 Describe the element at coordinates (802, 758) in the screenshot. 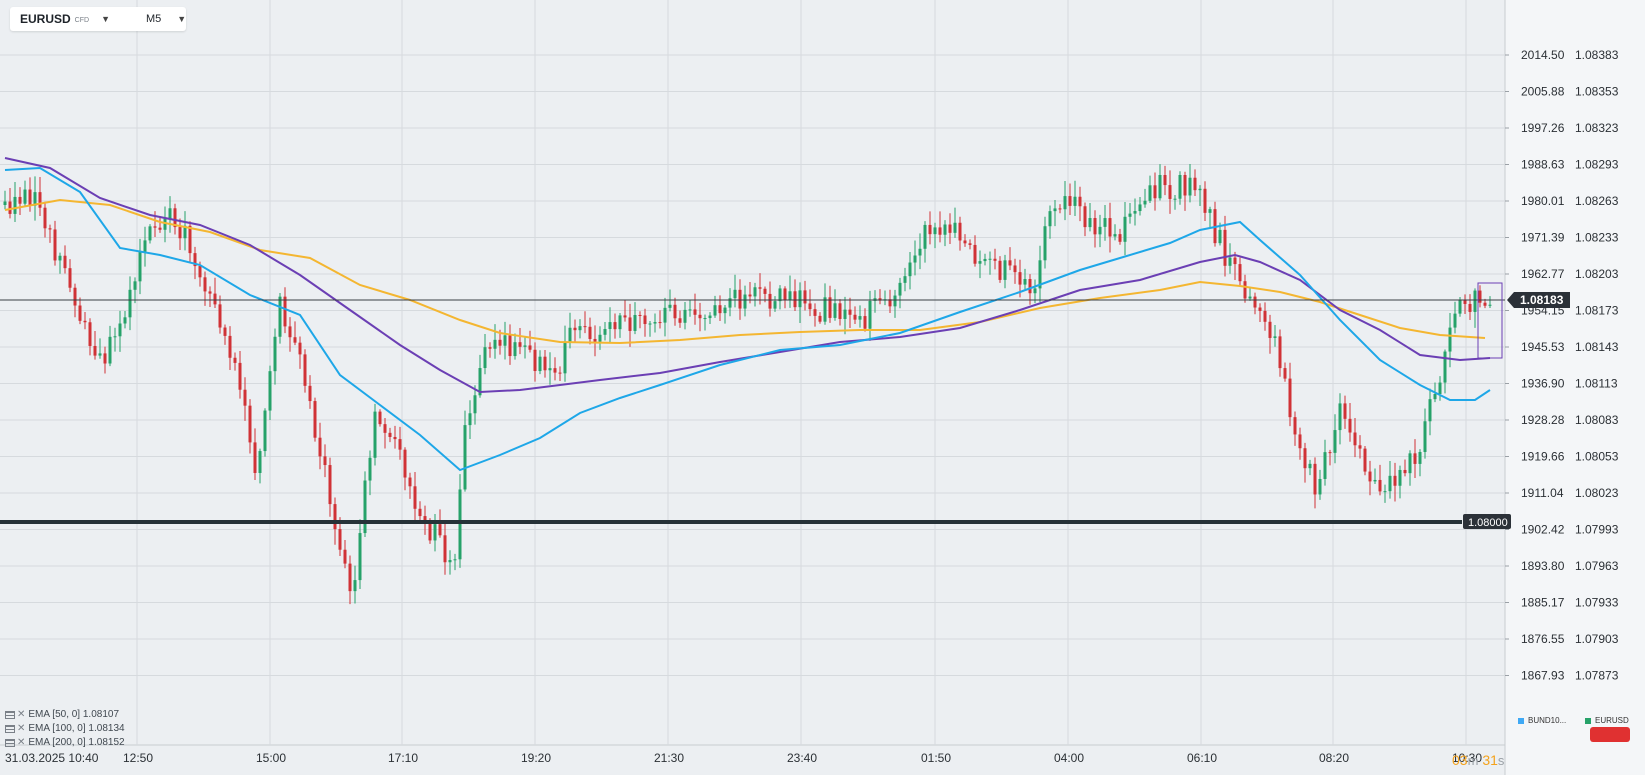

I see `time-label: 23:40` at that location.